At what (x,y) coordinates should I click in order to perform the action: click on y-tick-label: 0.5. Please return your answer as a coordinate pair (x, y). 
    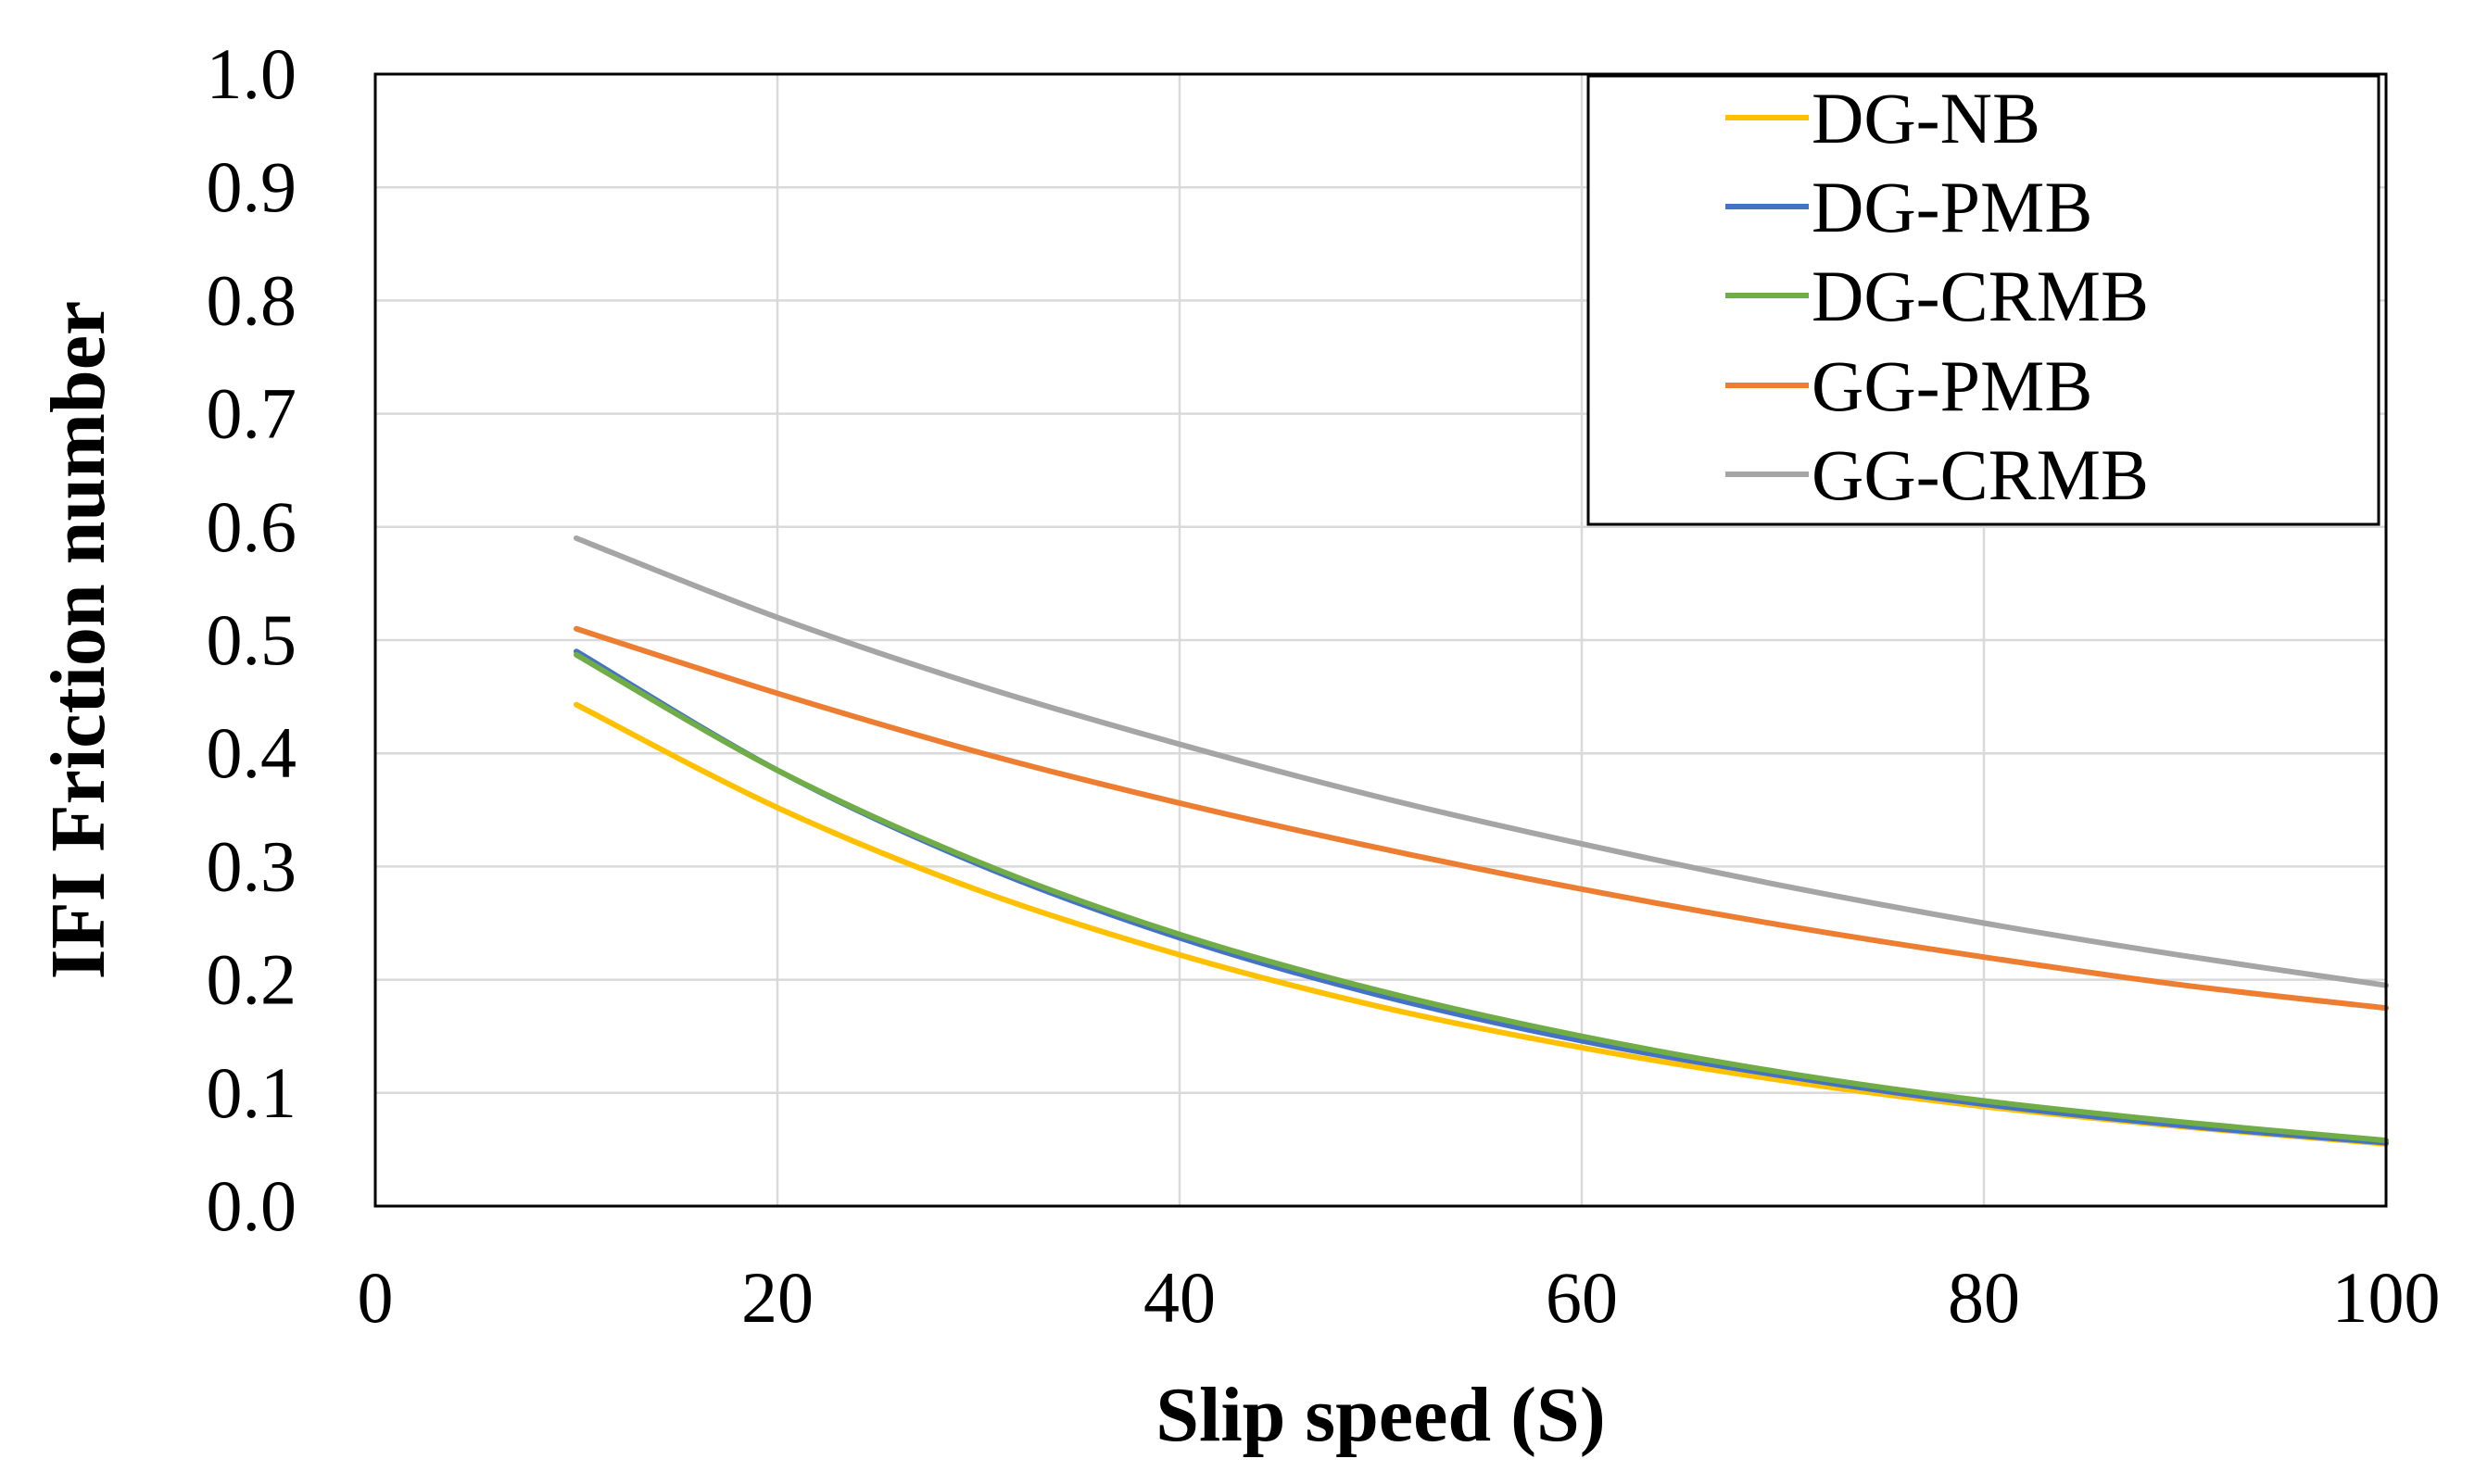
    Looking at the image, I should click on (252, 640).